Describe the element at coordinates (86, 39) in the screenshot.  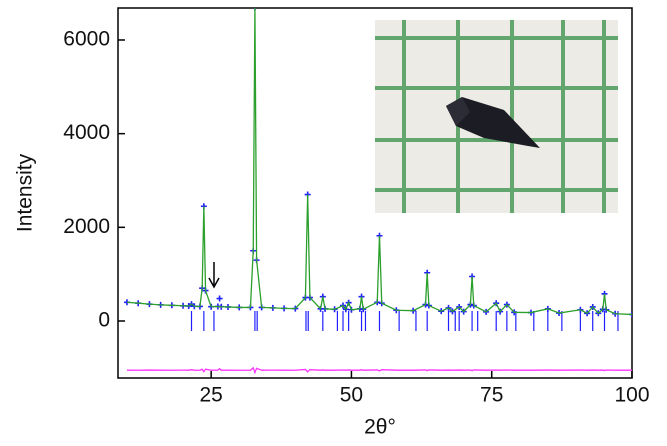
I see `y-tick-label: 6000` at that location.